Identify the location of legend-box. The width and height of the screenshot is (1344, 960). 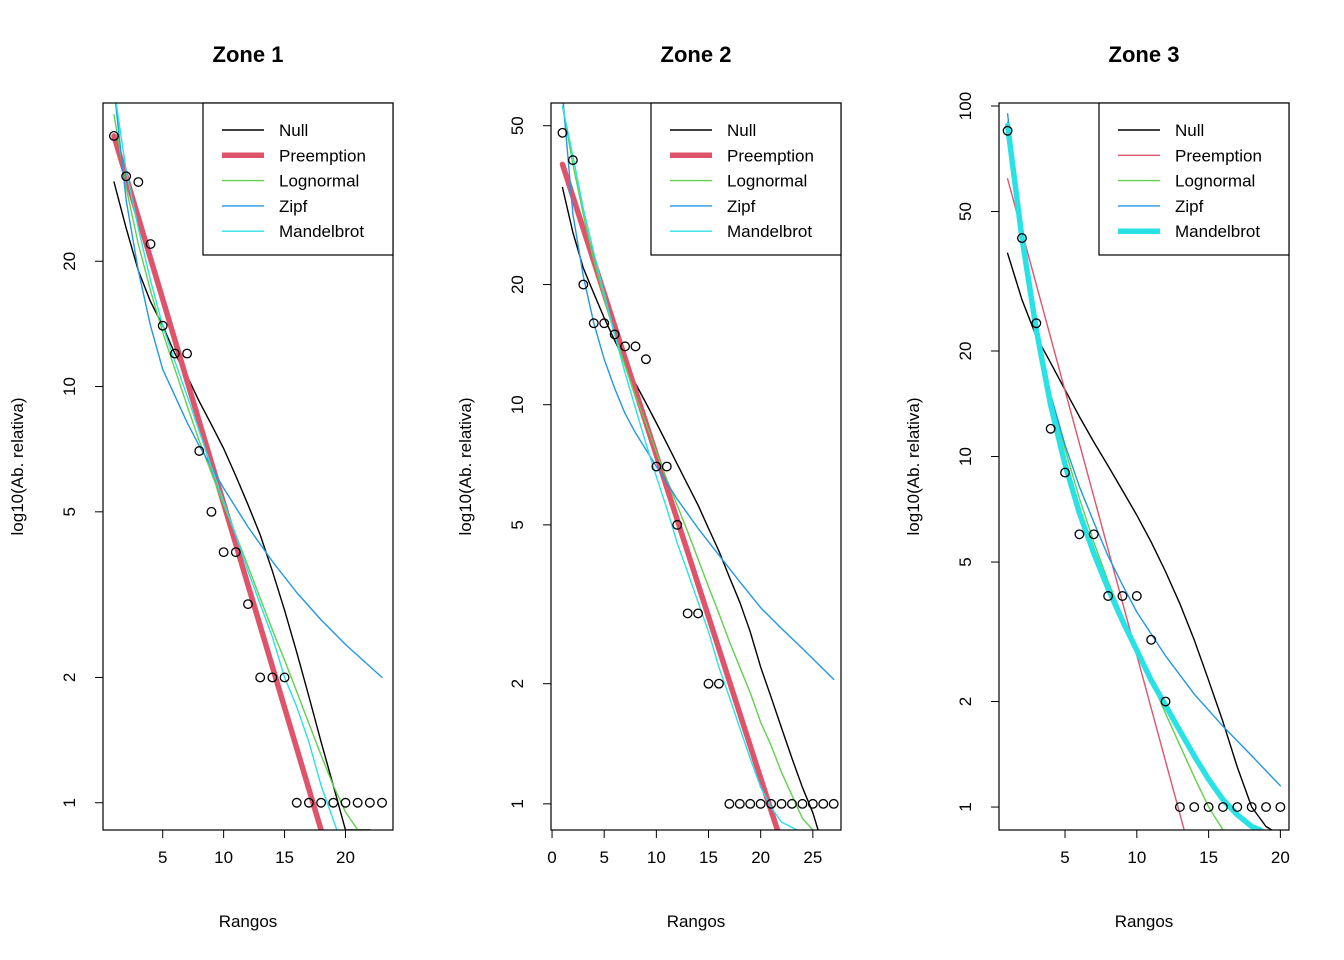
(298, 179).